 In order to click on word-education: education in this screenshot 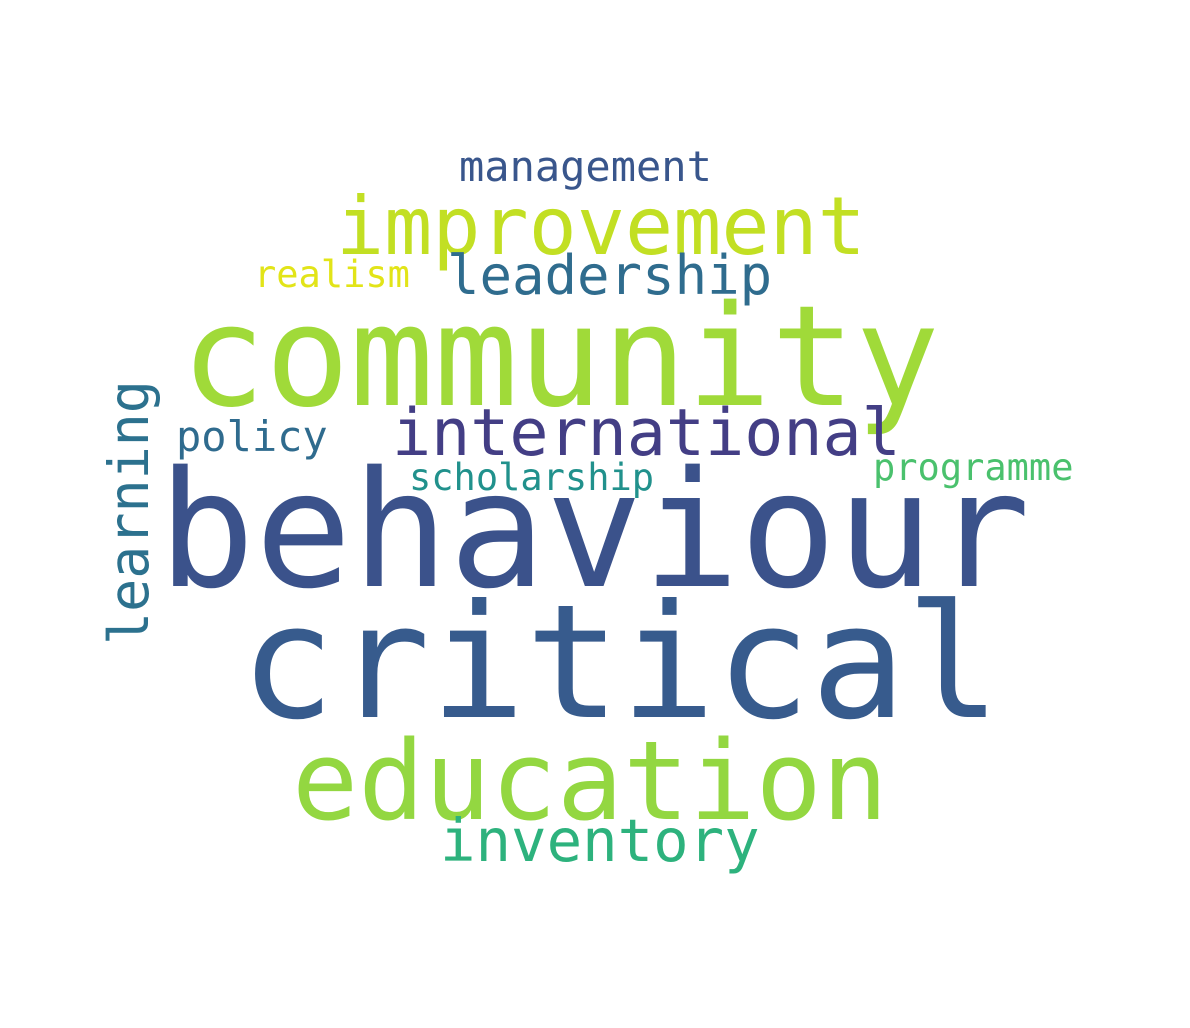, I will do `click(590, 781)`.